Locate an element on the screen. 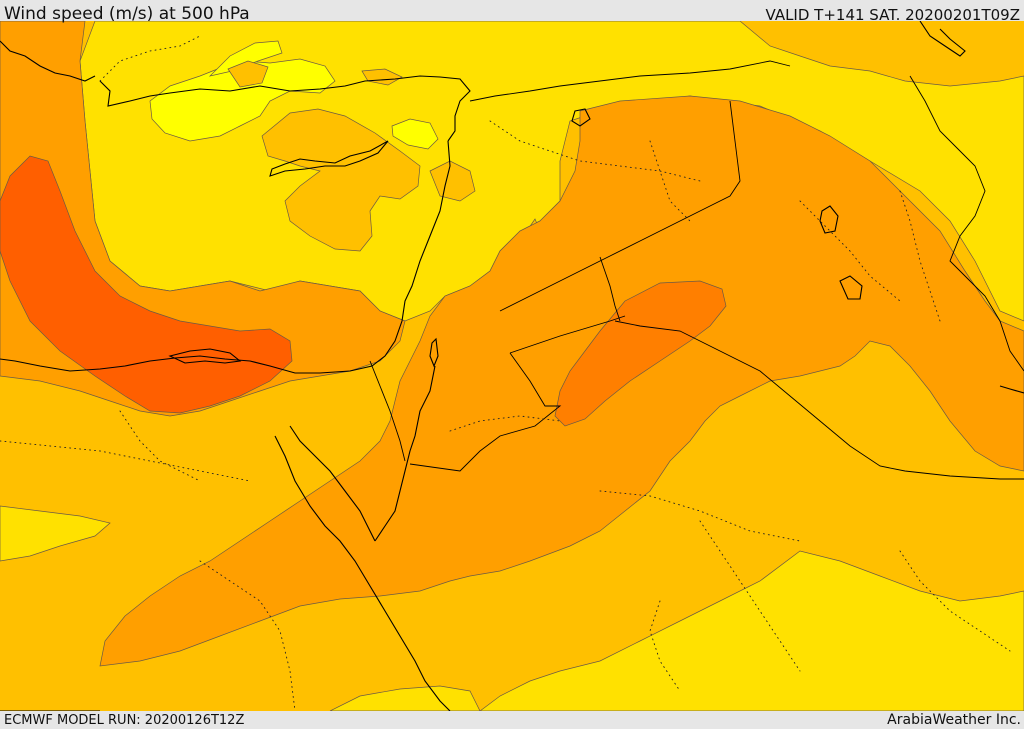  valid-time: VALID T+141 SAT. 20200201T09Z is located at coordinates (892, 15).